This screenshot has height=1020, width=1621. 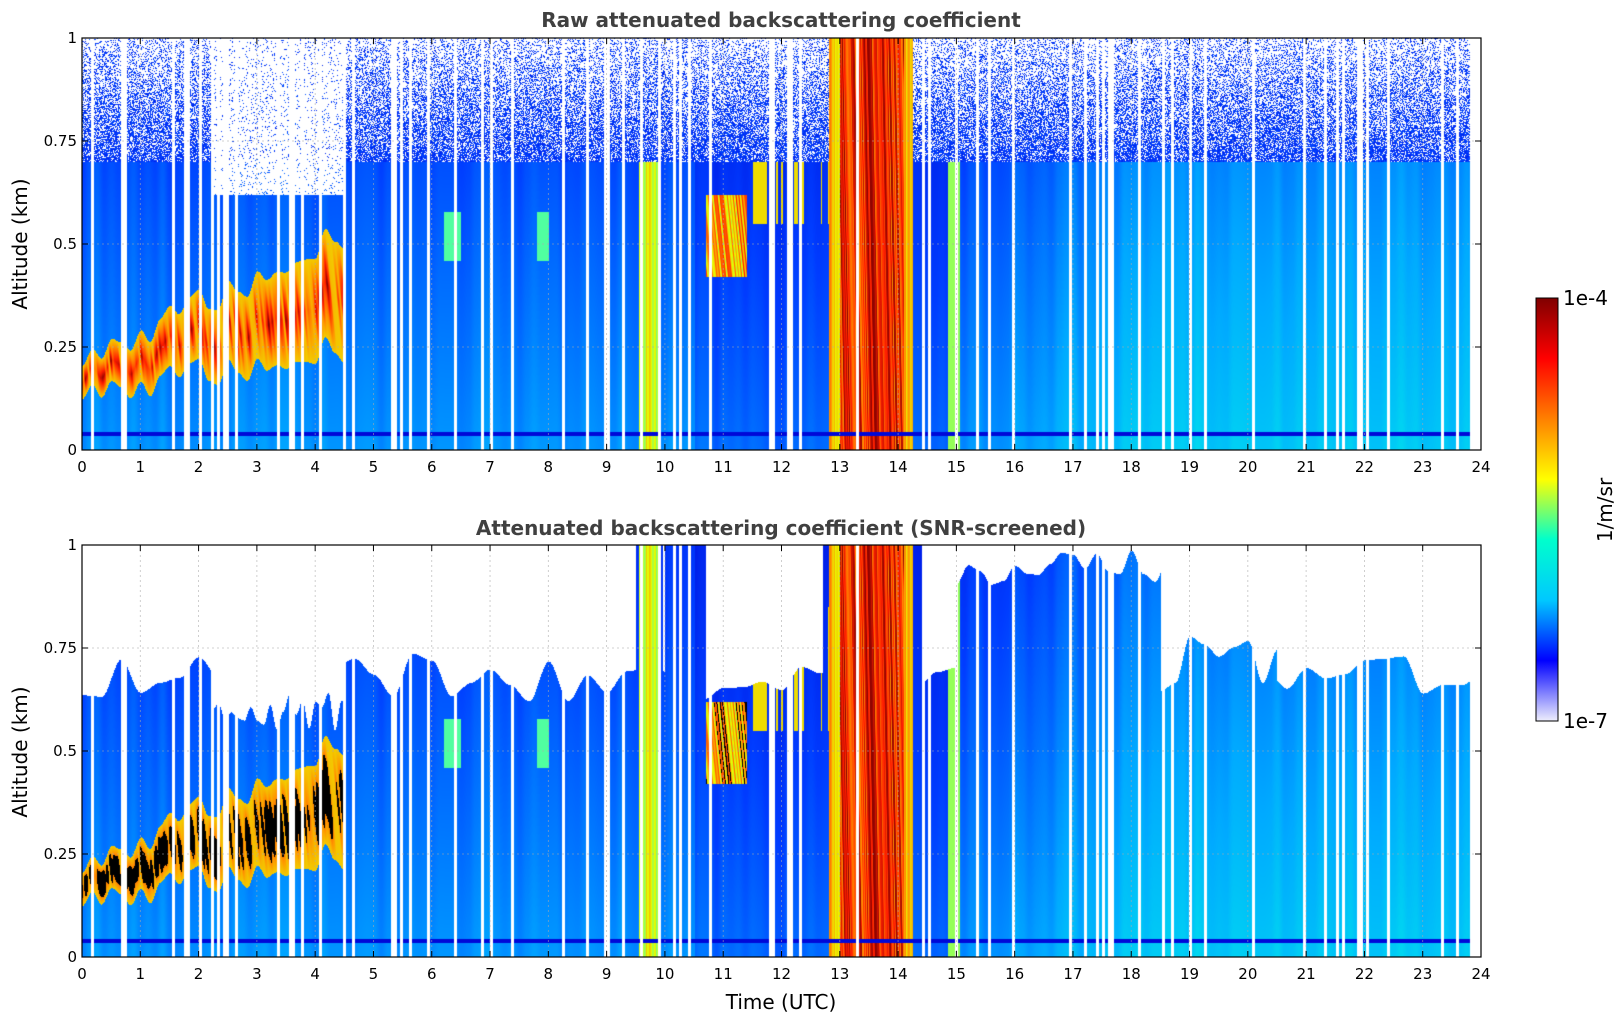 I want to click on panel-screened-ylabel: Altitude (km), so click(x=20, y=751).